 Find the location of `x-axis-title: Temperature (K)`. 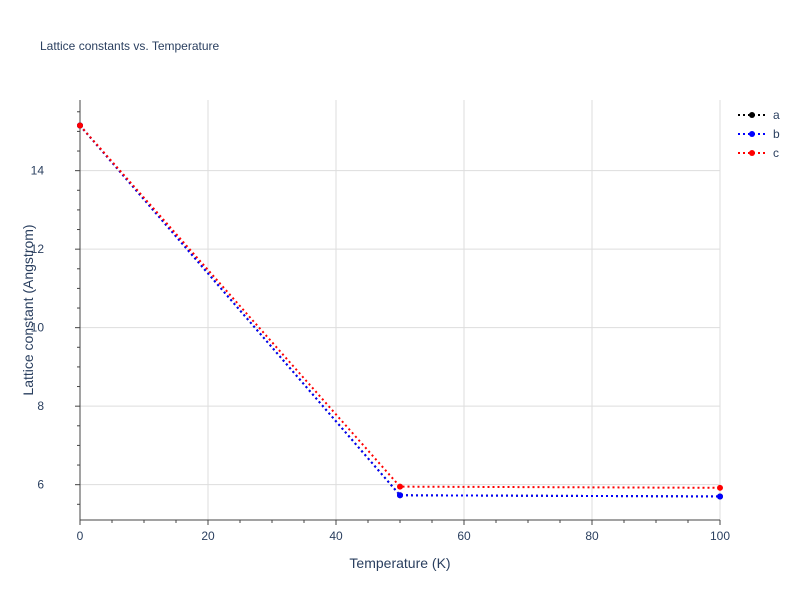

x-axis-title: Temperature (K) is located at coordinates (399, 563).